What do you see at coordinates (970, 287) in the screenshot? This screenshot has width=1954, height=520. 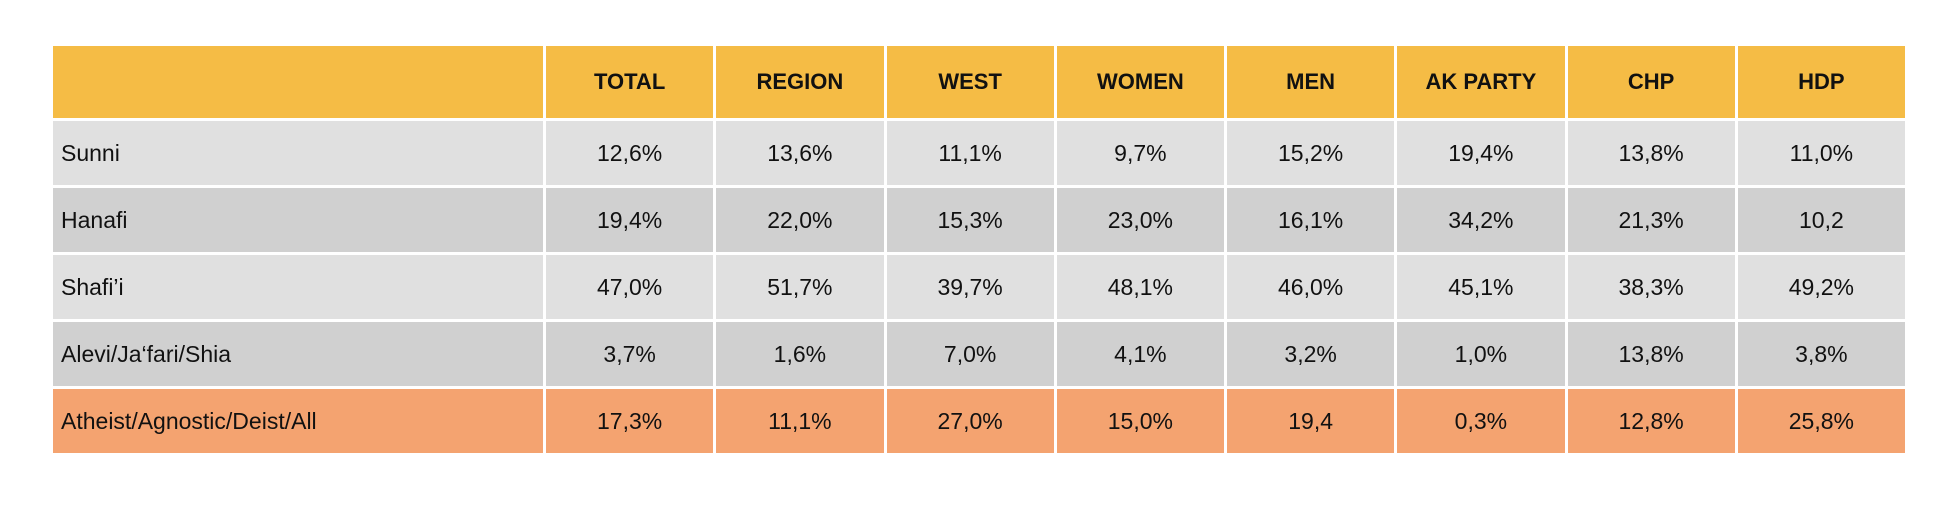 I see `table-cell: 39,7%` at bounding box center [970, 287].